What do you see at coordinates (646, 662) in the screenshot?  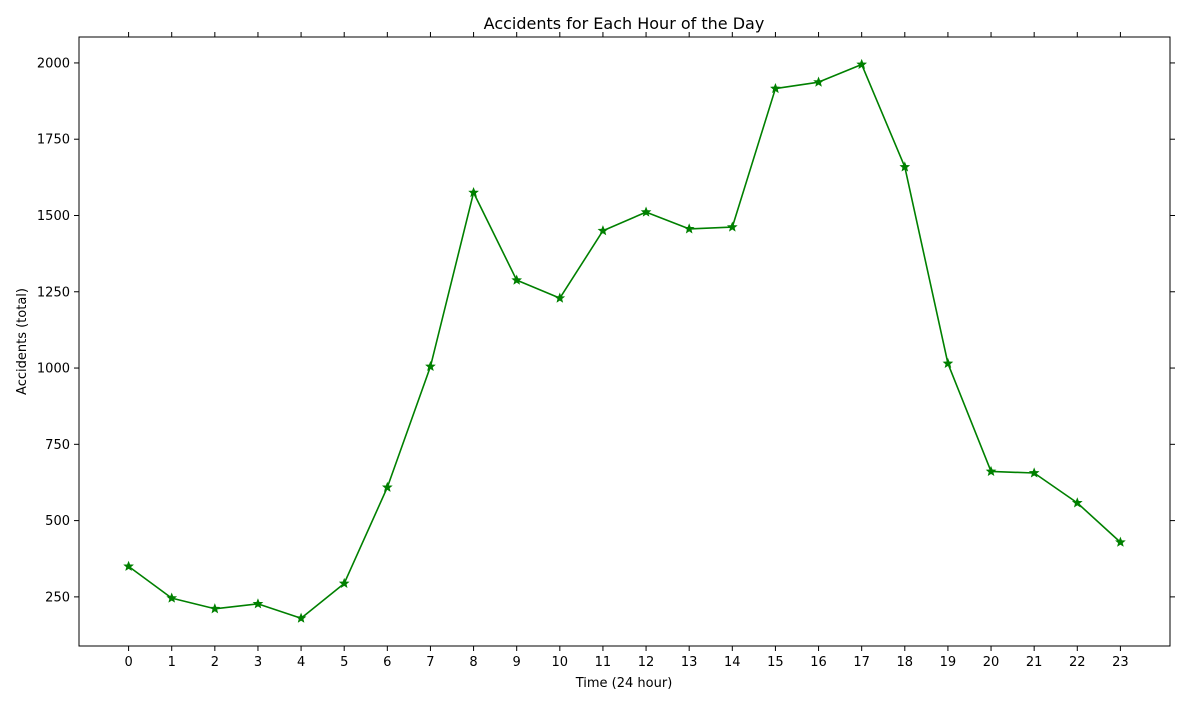 I see `x-tick-label: 12` at bounding box center [646, 662].